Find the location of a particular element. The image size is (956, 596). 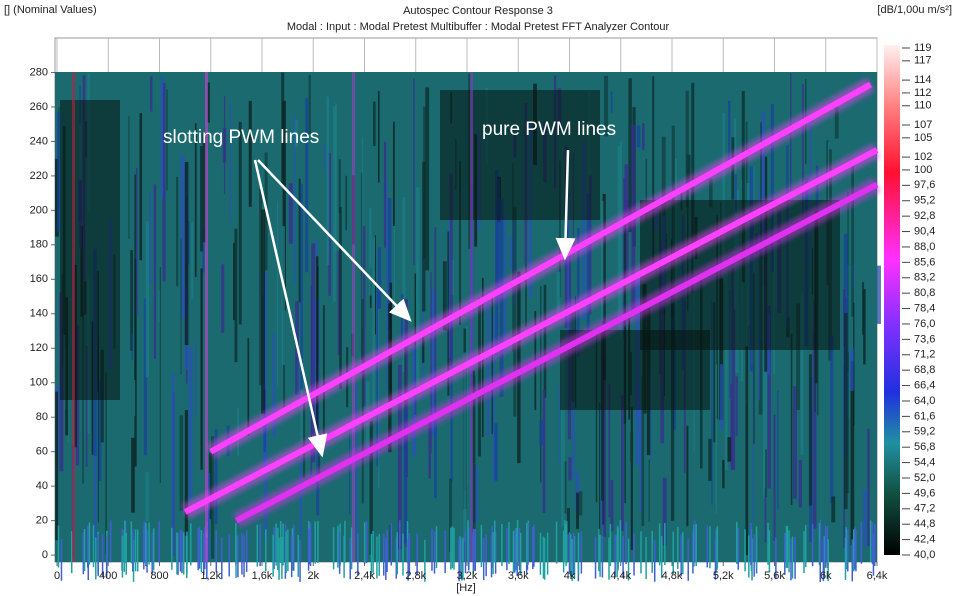

y-tick-label: 200 is located at coordinates (39, 210).